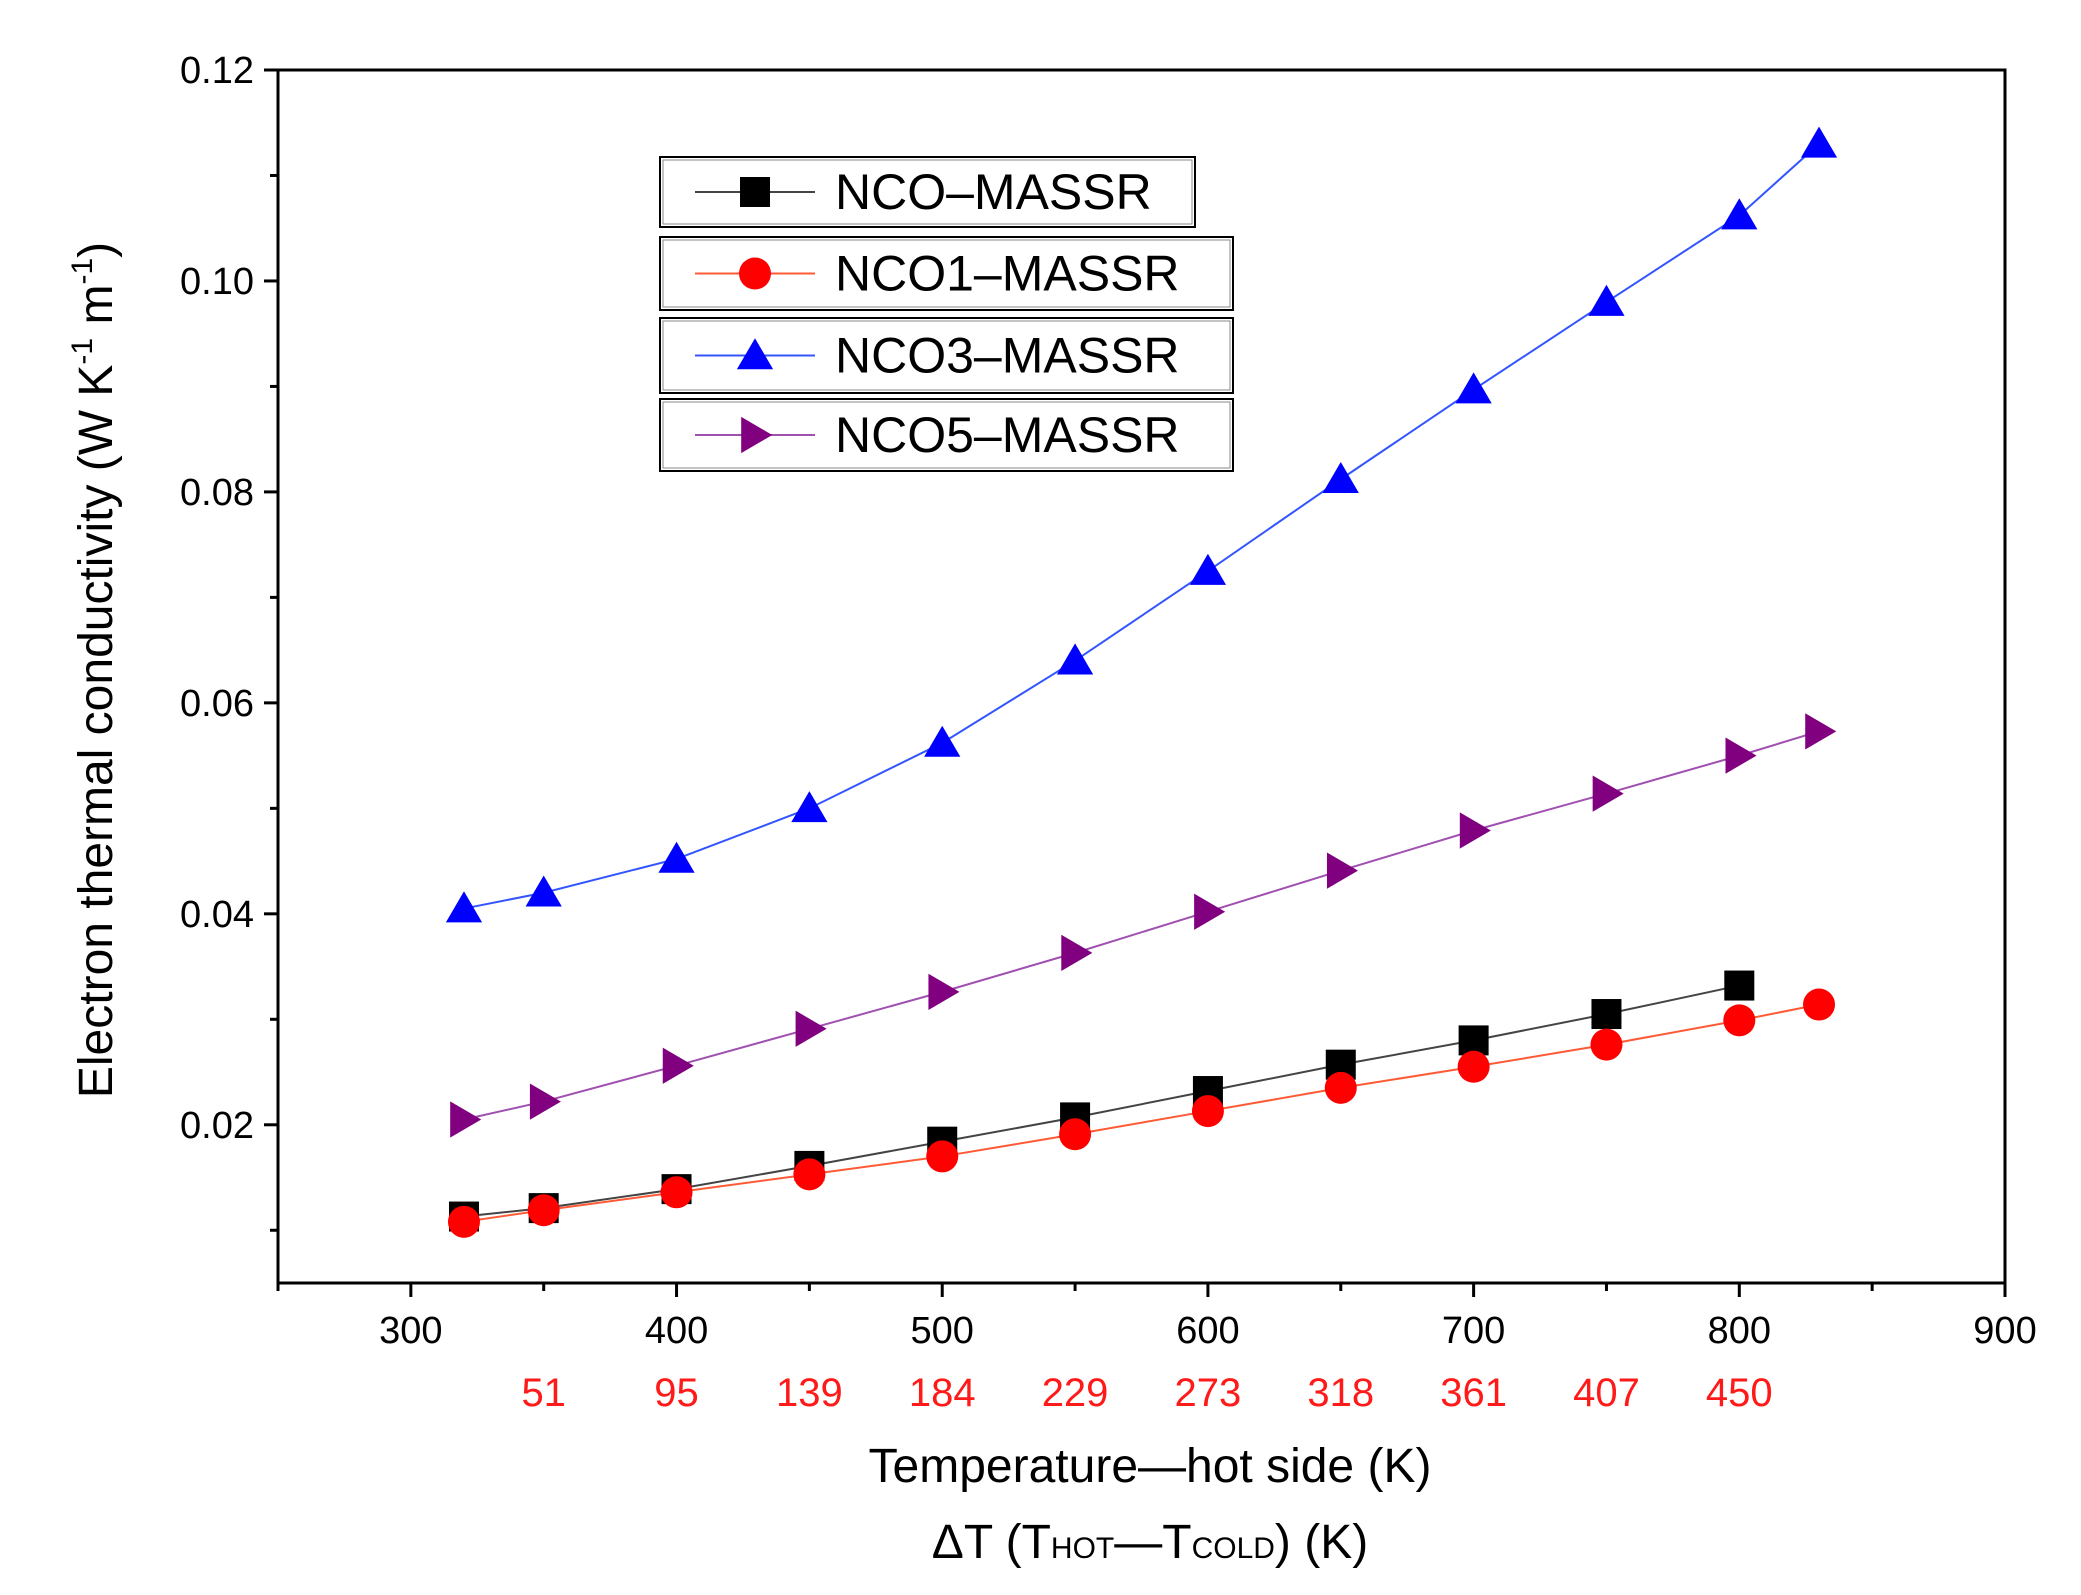 The image size is (2081, 1595). I want to click on delta-t-axis: 51 95 139 184 229 273 318 361 407 450, so click(1146, 1393).